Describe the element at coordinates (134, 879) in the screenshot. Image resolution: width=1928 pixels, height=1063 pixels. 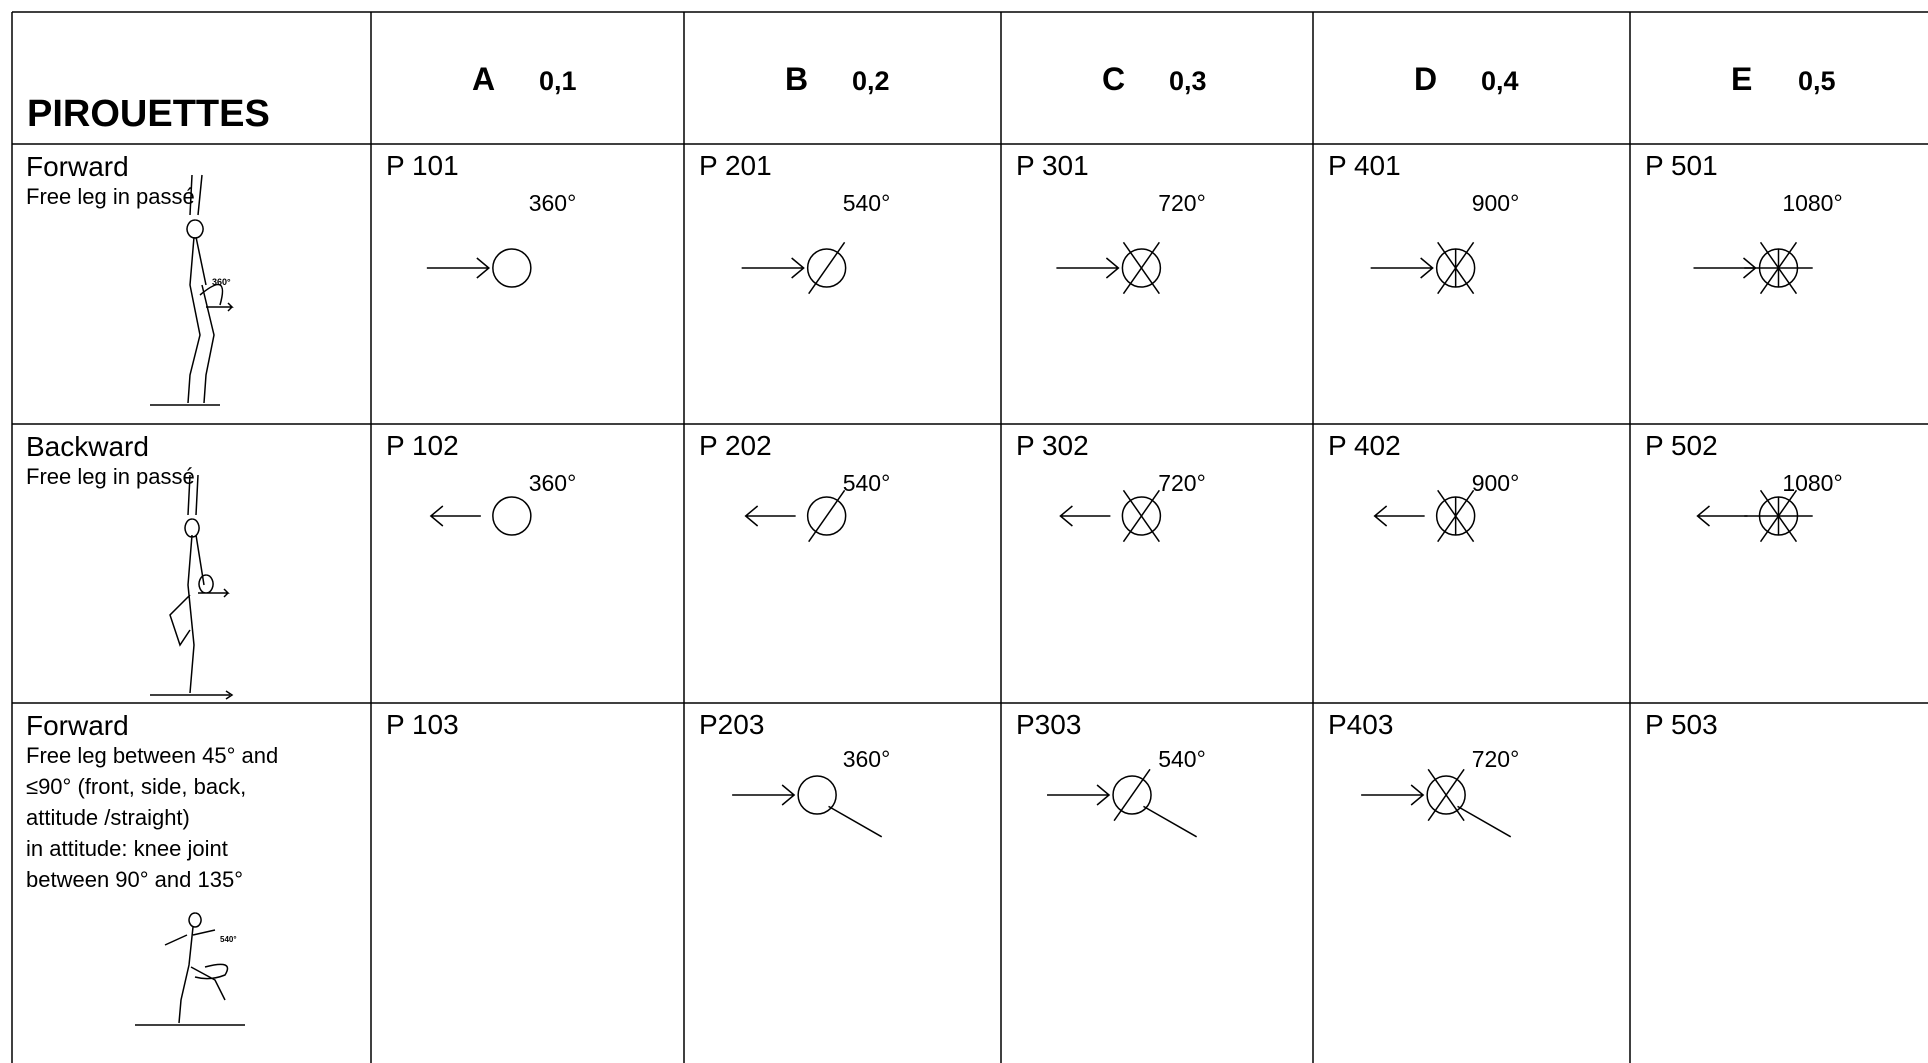
I see `row-description: between 90° and 135°` at that location.